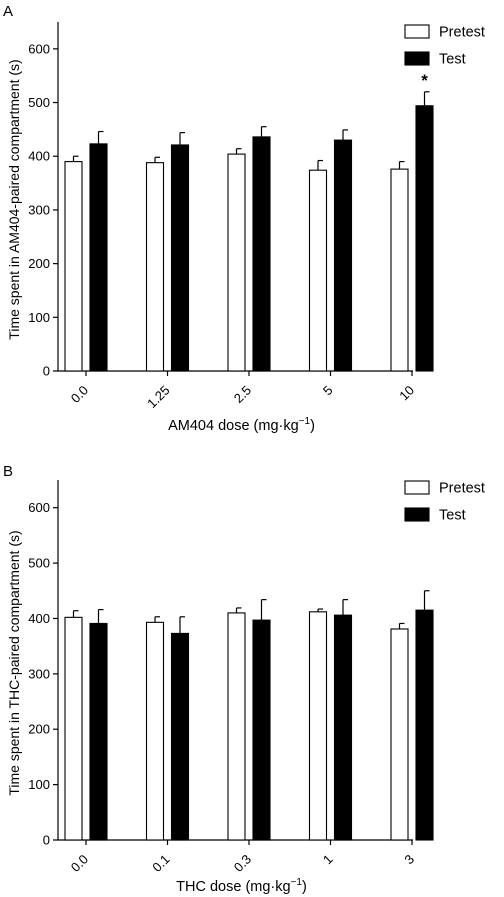  What do you see at coordinates (160, 863) in the screenshot?
I see `x-tick-label: 0.1` at bounding box center [160, 863].